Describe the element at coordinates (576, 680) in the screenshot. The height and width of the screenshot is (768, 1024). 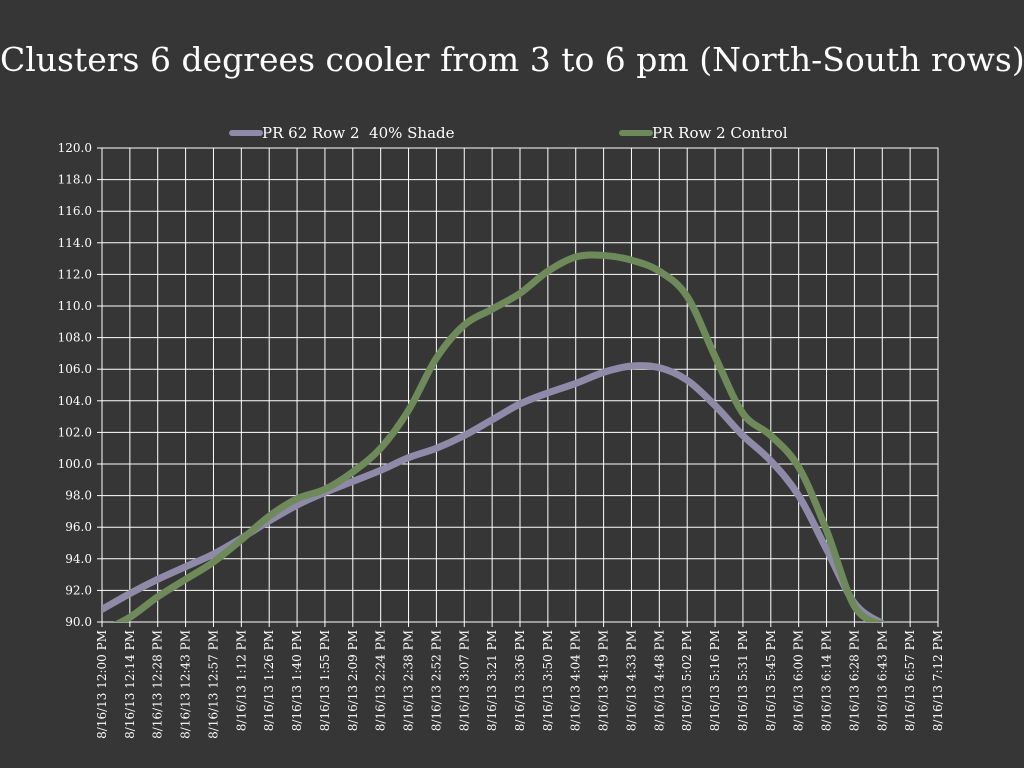
I see `x-tick-label: 8/16/13 4:04 PM` at that location.